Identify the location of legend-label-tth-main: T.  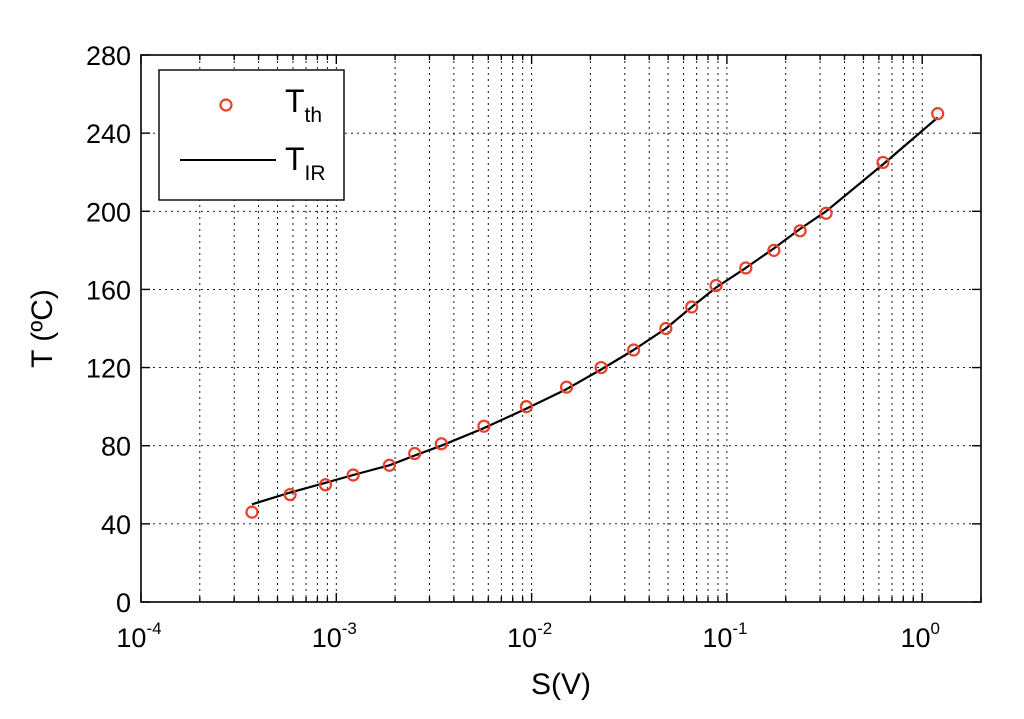
(295, 101).